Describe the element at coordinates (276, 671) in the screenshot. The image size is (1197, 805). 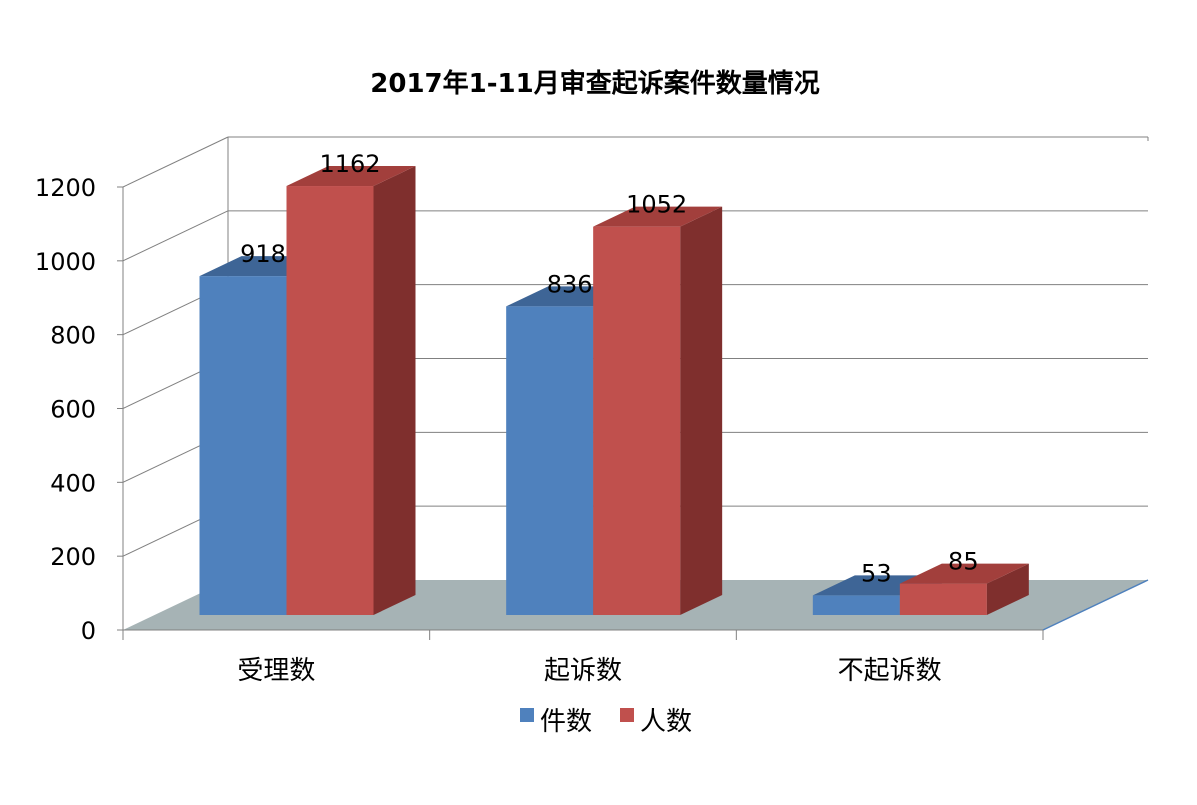
I see `x-category-label: 受理数` at that location.